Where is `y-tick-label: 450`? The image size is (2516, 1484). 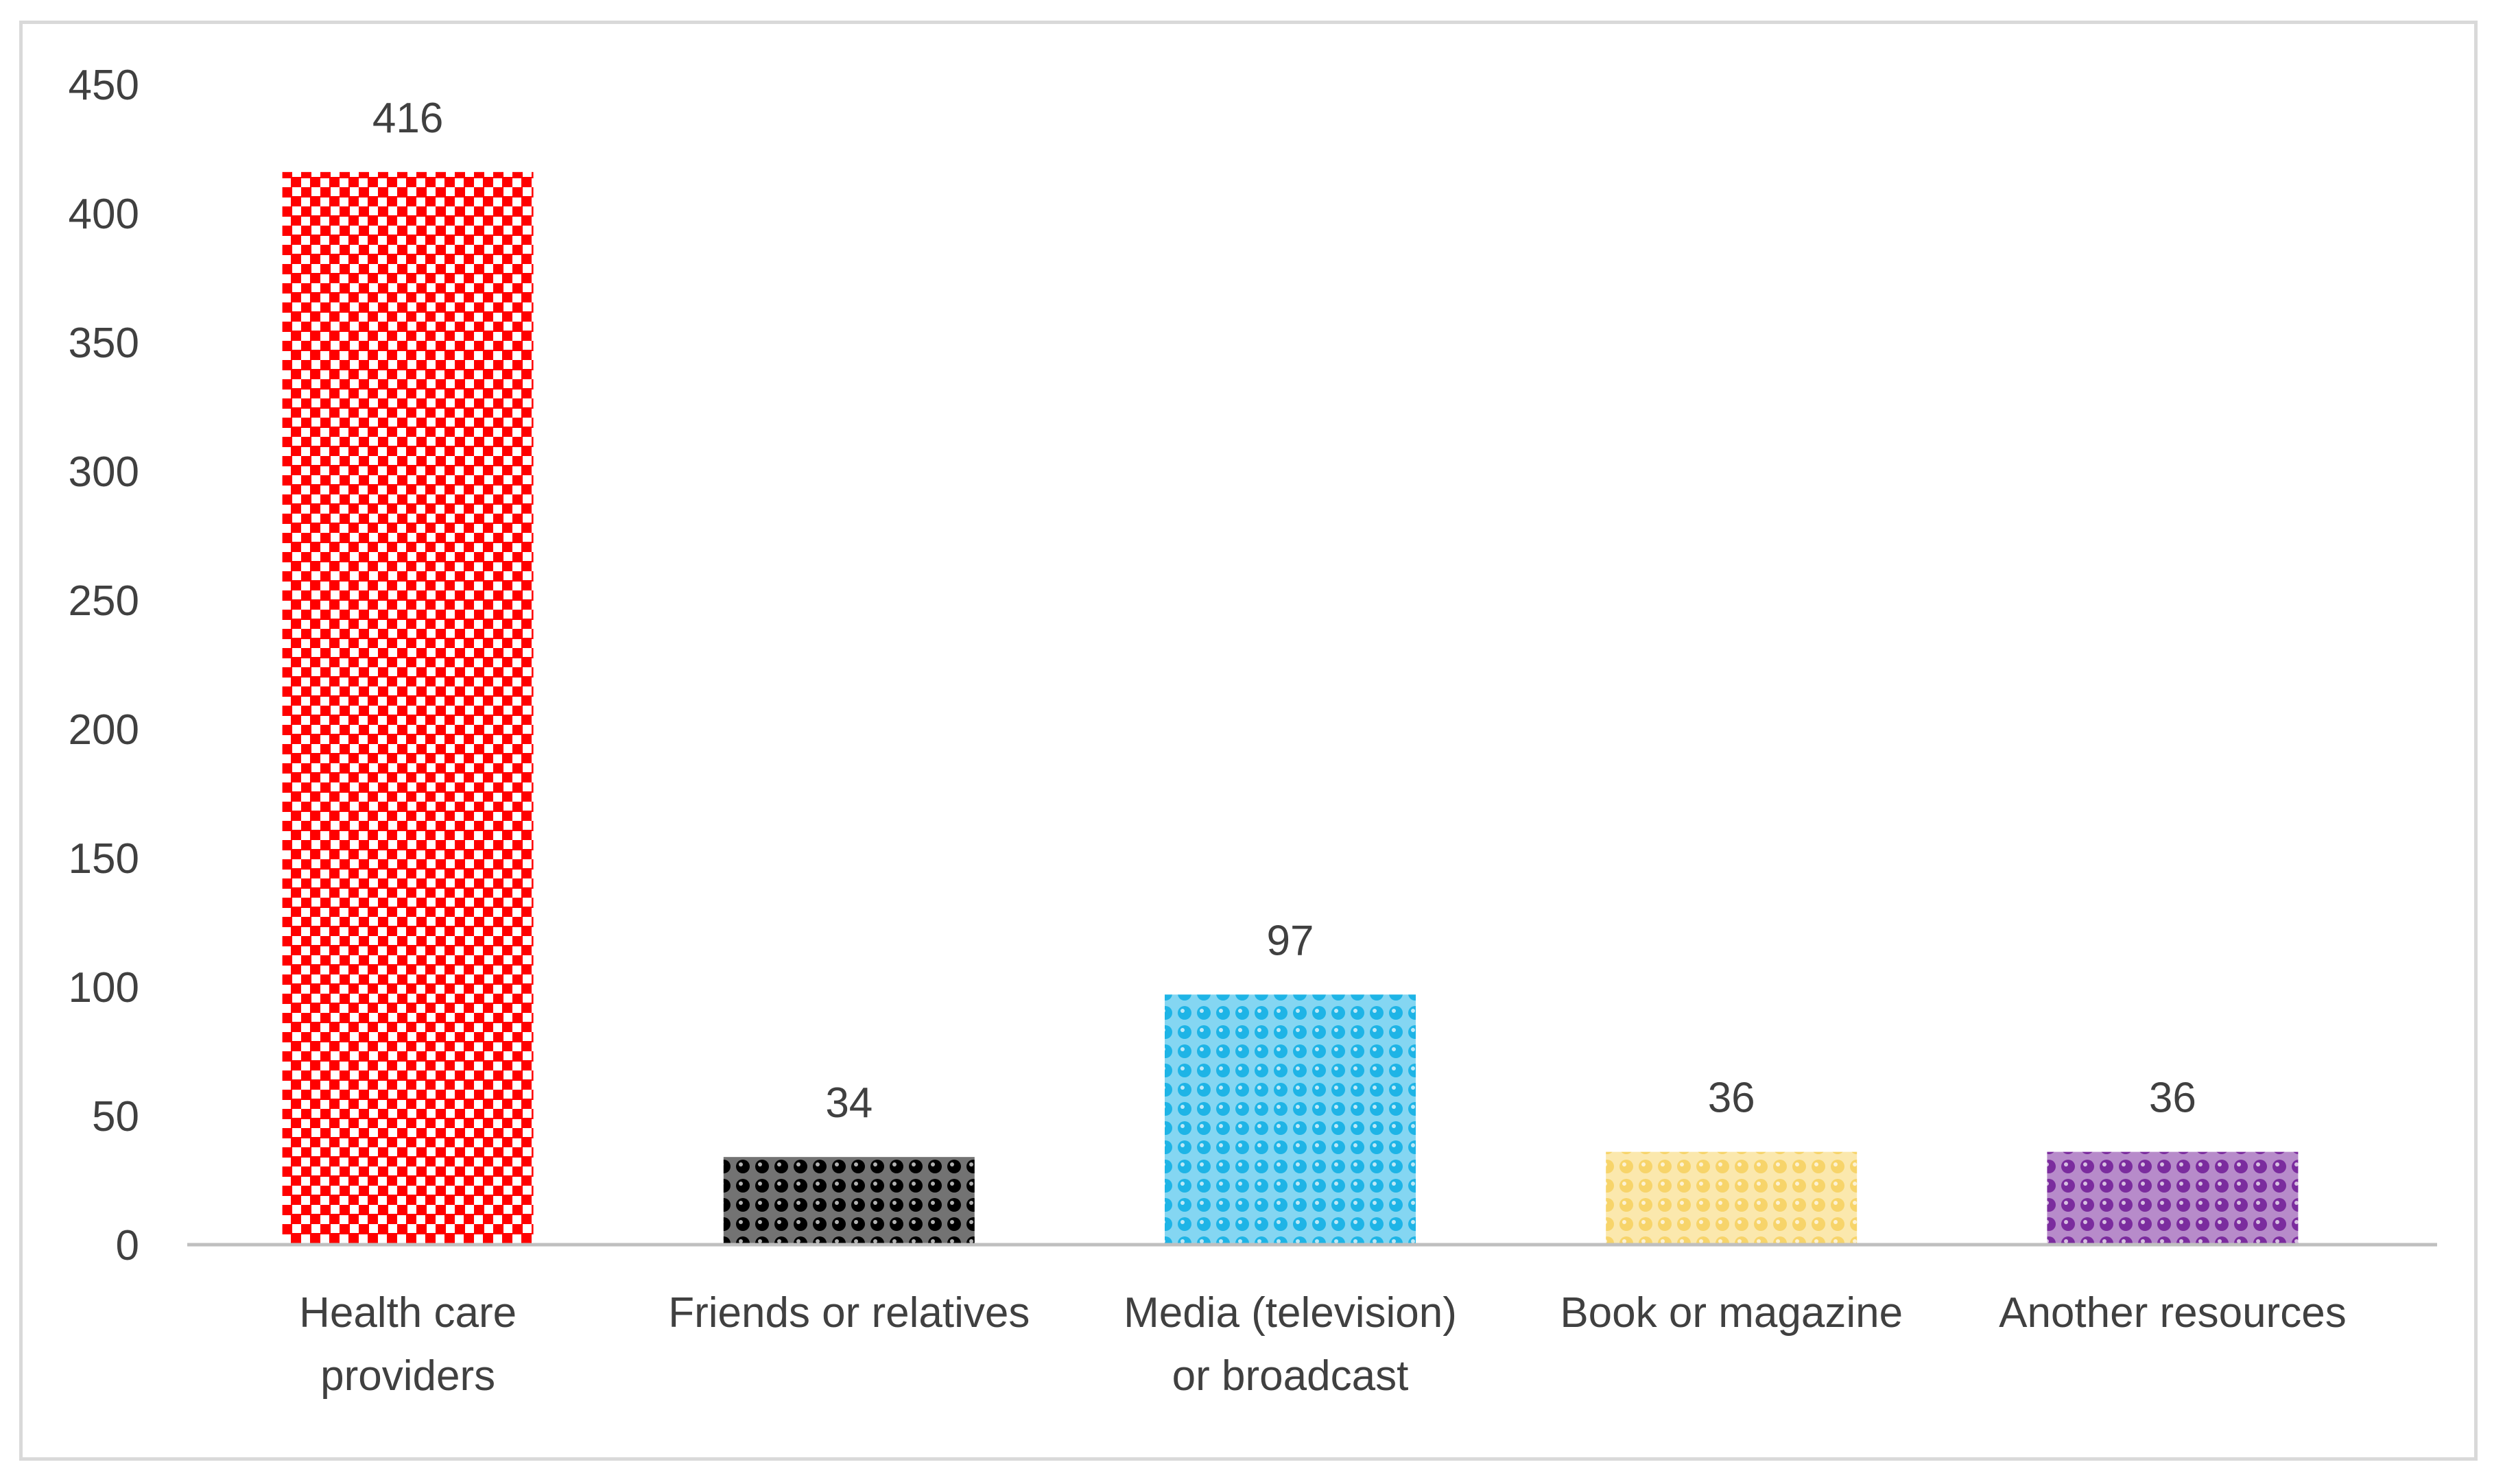
y-tick-label: 450 is located at coordinates (104, 85).